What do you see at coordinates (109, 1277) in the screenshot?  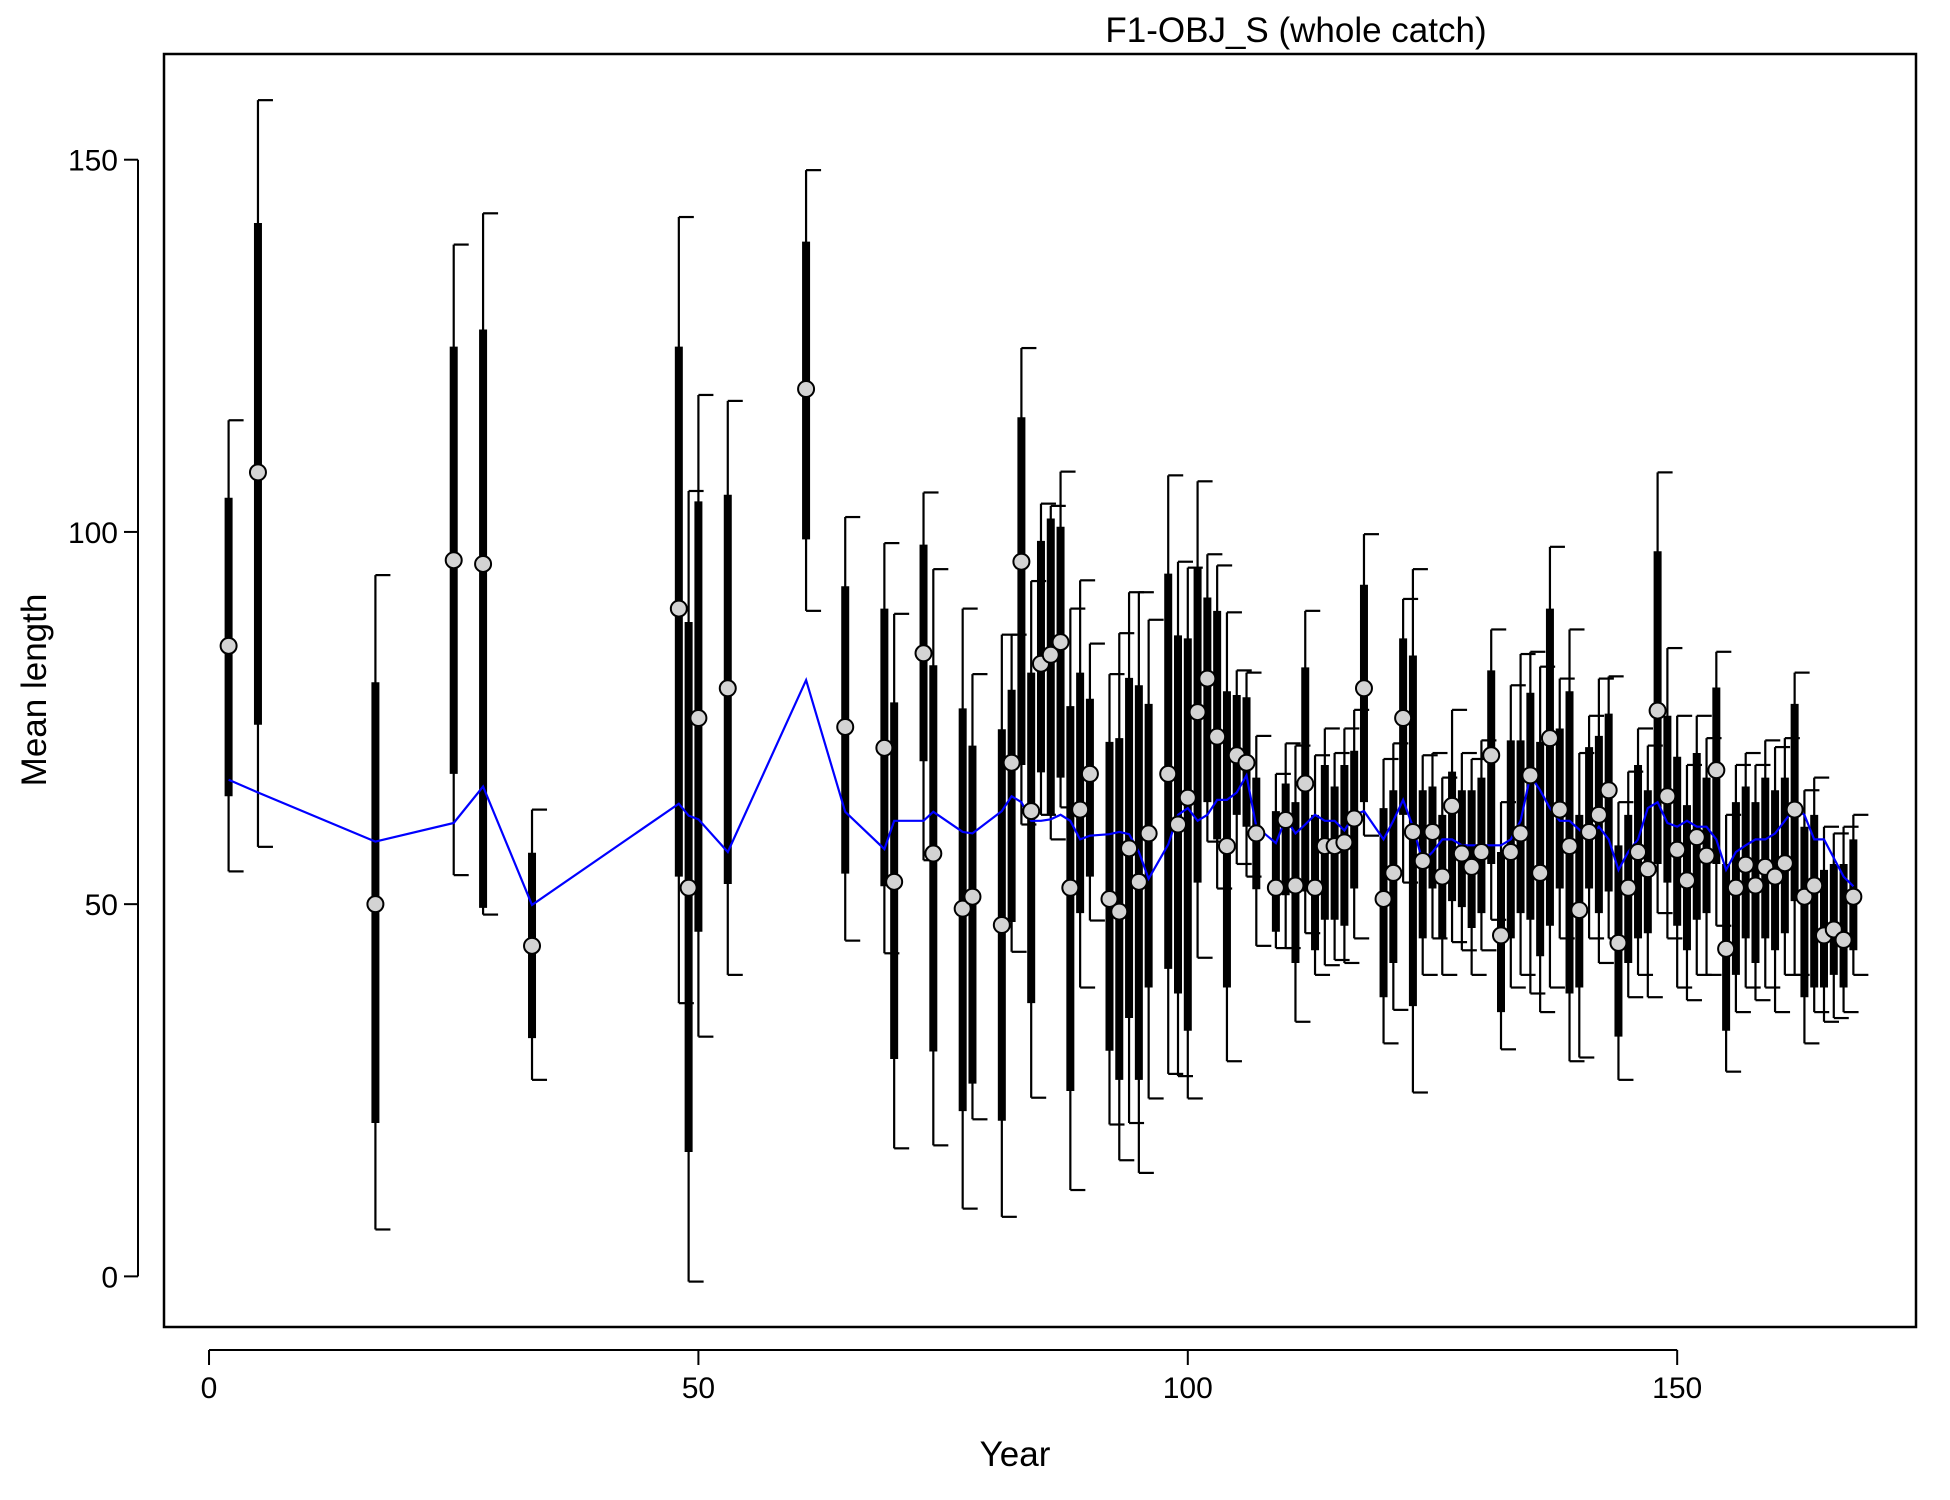 I see `y-tick-label: 0` at bounding box center [109, 1277].